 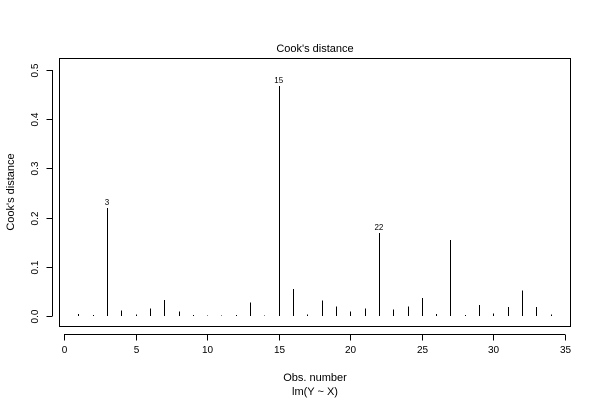 I want to click on y-tick-label-0: 0.0, so click(x=35, y=316).